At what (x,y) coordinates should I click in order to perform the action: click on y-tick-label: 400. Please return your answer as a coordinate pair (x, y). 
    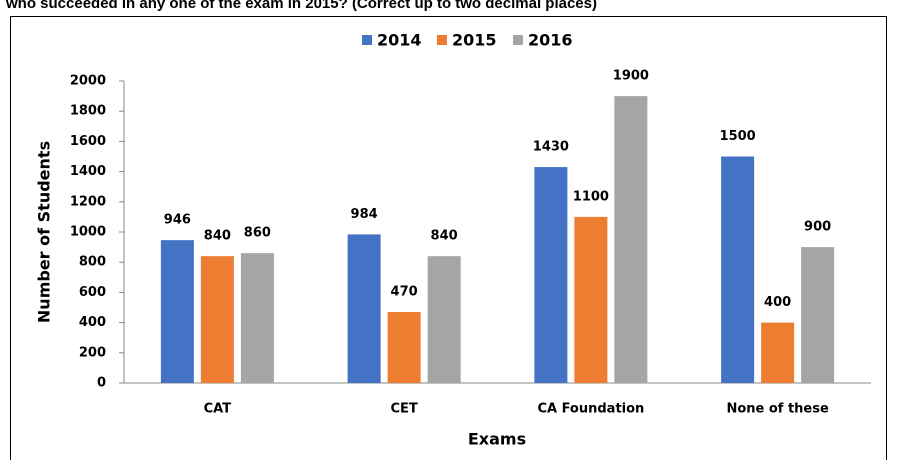
    Looking at the image, I should click on (92, 322).